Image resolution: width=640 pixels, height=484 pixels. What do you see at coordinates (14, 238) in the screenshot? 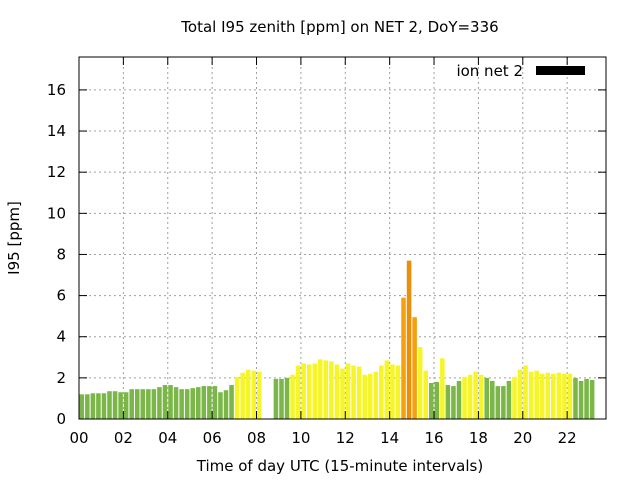
I see `y-axis-label: I95 [ppm]` at bounding box center [14, 238].